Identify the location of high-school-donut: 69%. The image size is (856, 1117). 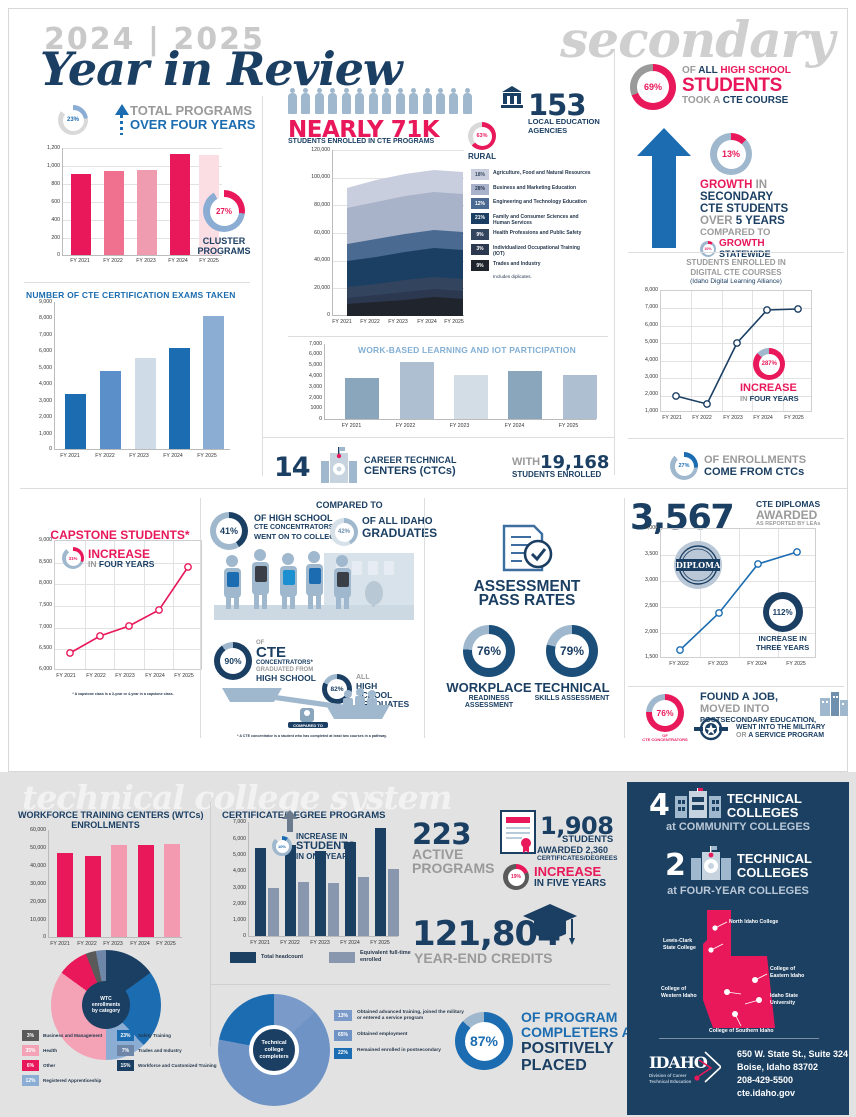
(653, 87).